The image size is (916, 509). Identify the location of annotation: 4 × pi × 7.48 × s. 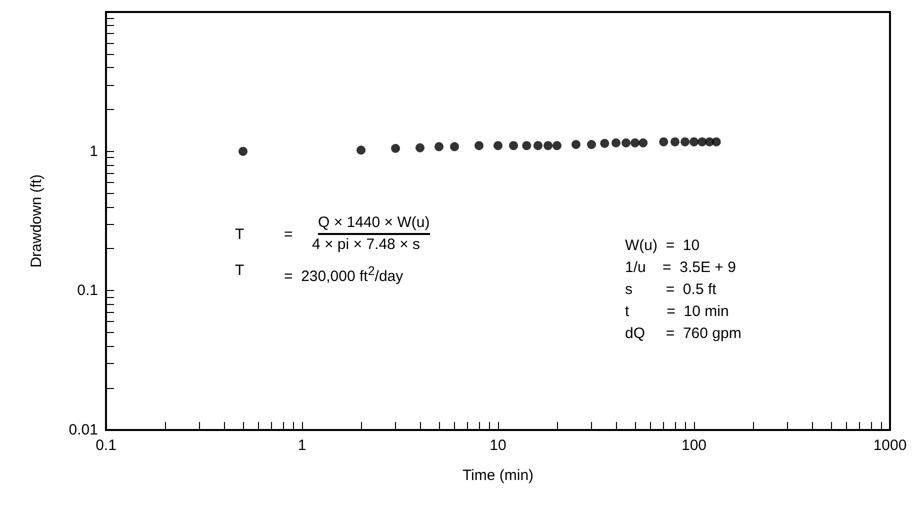
(366, 245).